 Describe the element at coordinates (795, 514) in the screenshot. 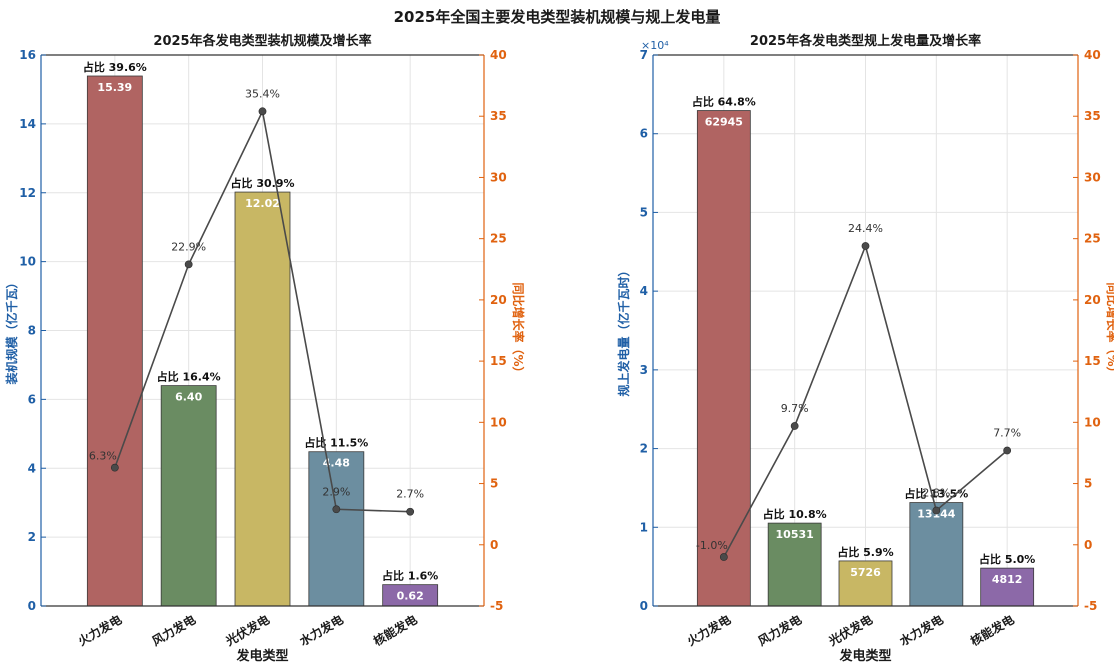

I see `share-label: 占比 10.8%` at that location.